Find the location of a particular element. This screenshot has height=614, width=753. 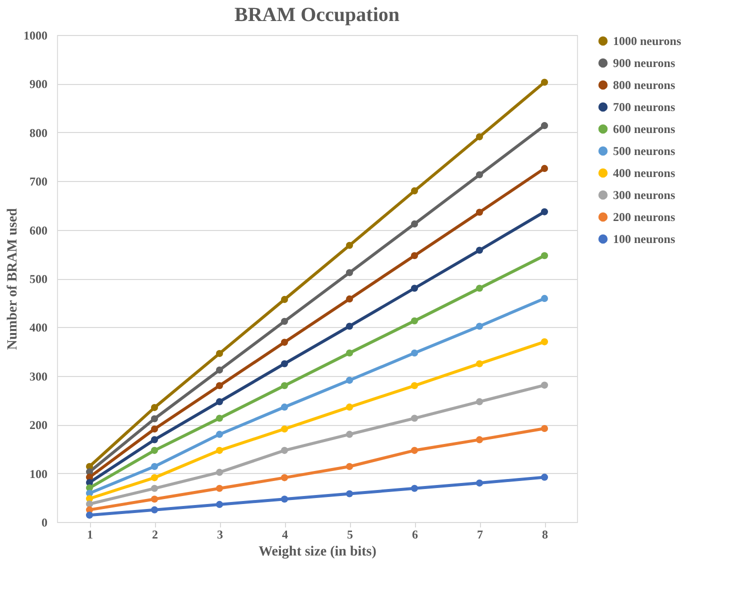

x-tick-label: 7 is located at coordinates (480, 535).